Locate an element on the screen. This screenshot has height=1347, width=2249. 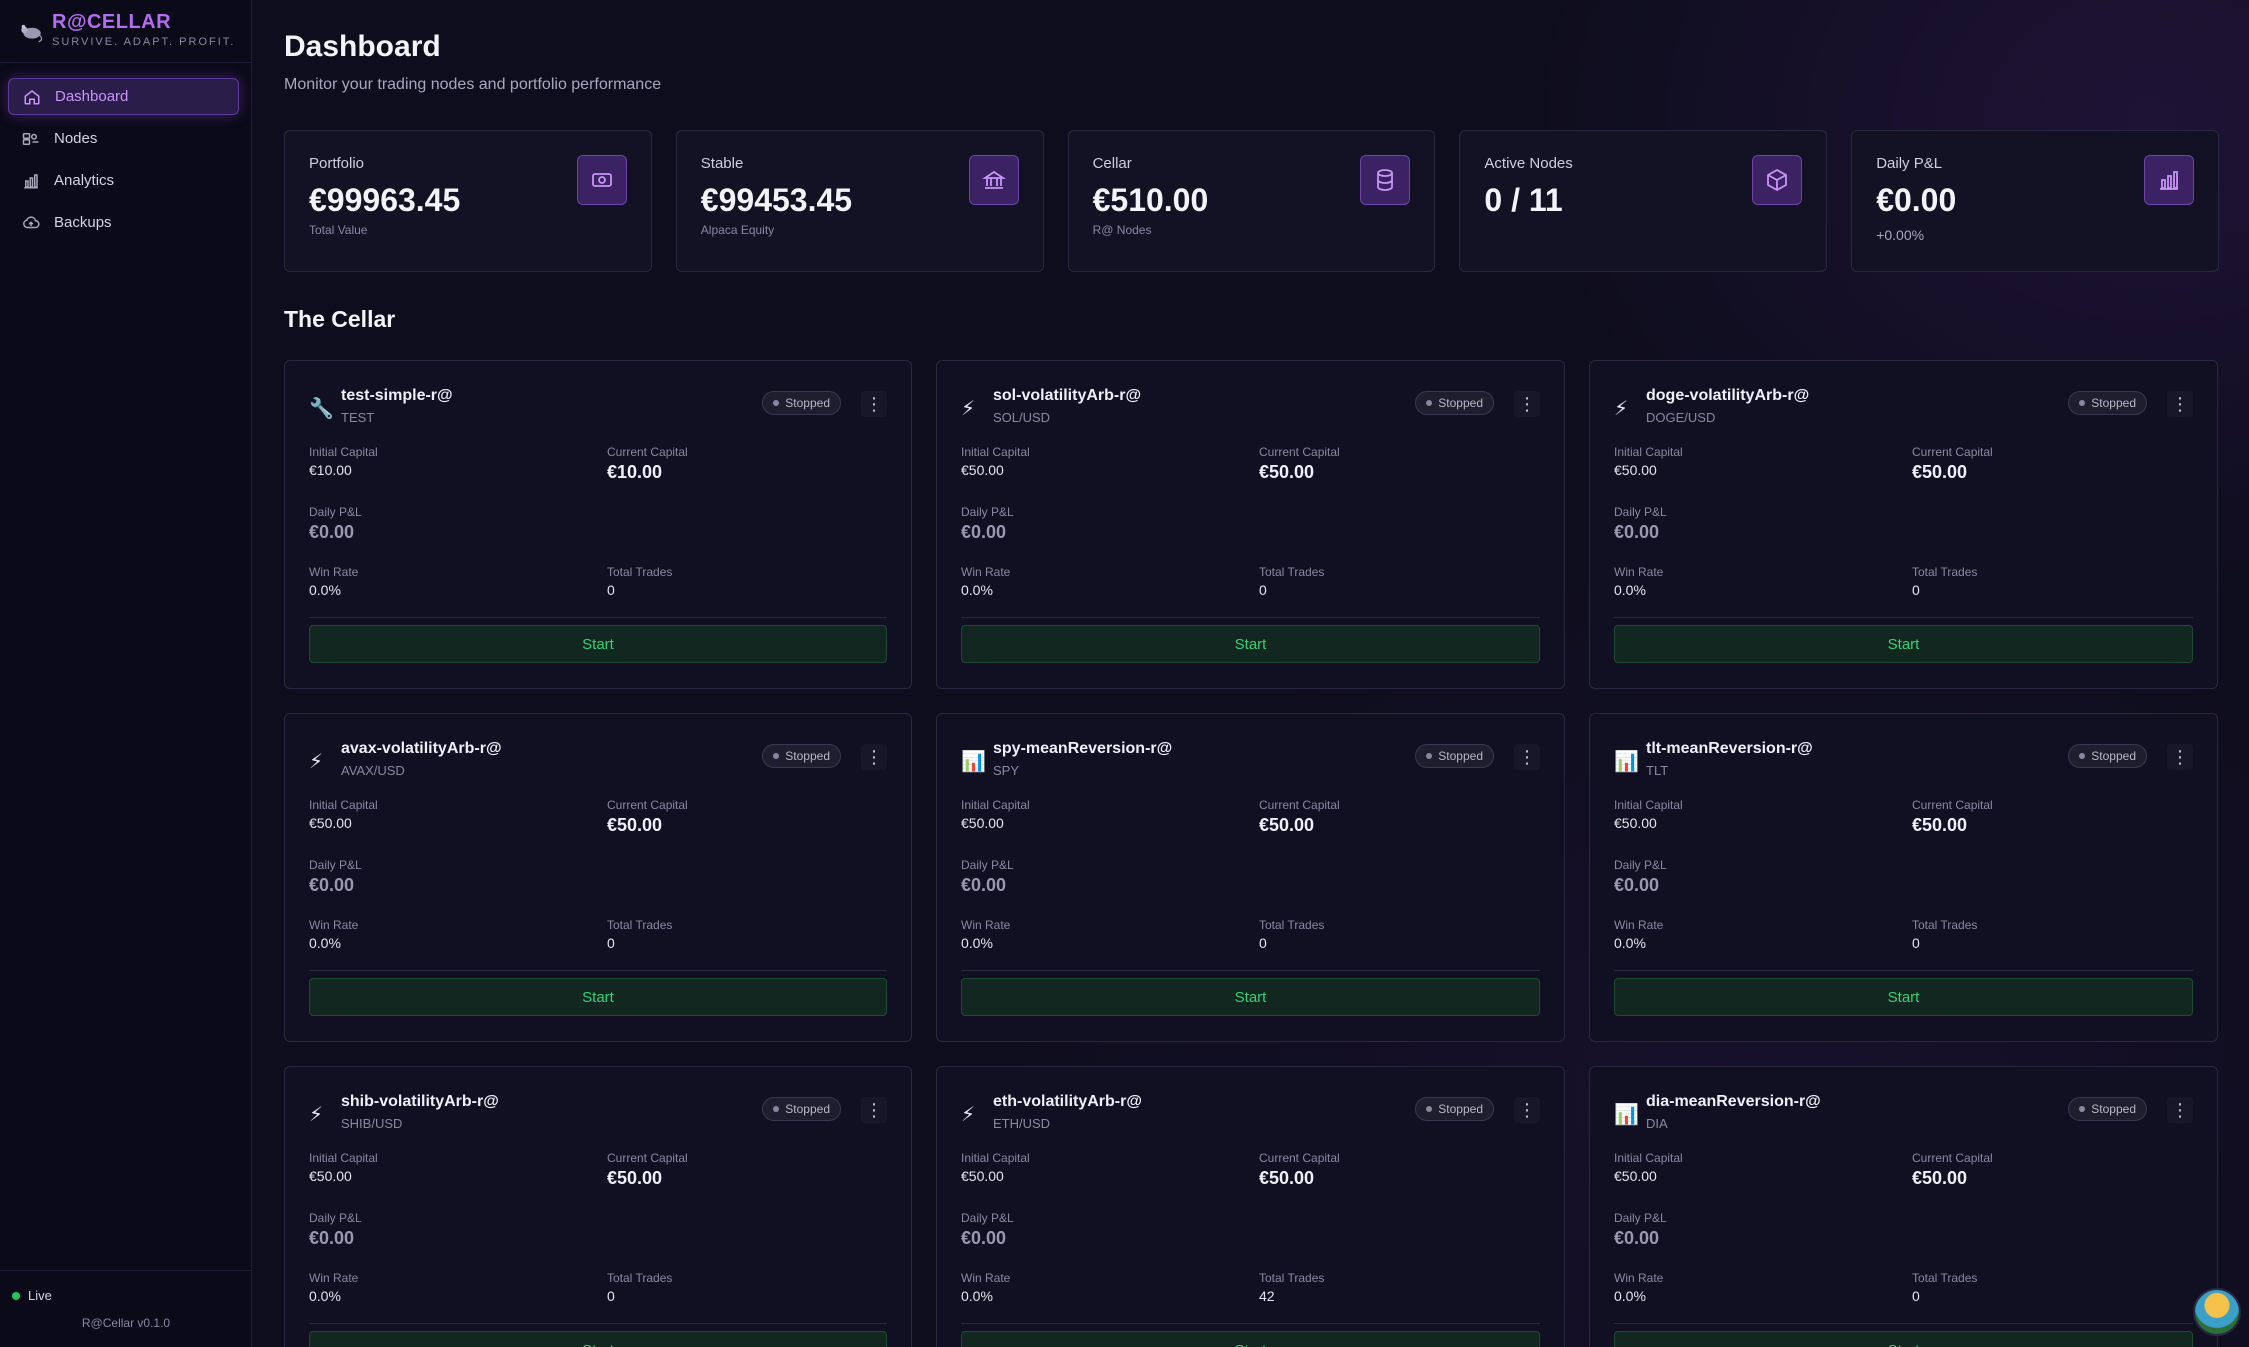
sidebar-item-backups: Backups is located at coordinates (123, 222).